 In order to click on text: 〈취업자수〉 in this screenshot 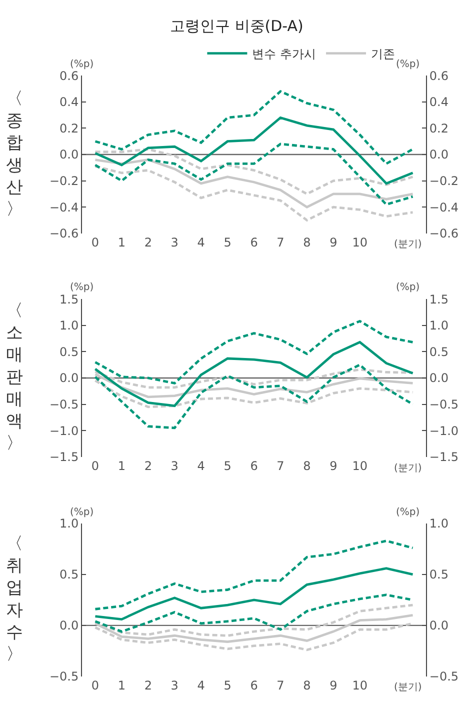, I will do `click(14, 599)`.